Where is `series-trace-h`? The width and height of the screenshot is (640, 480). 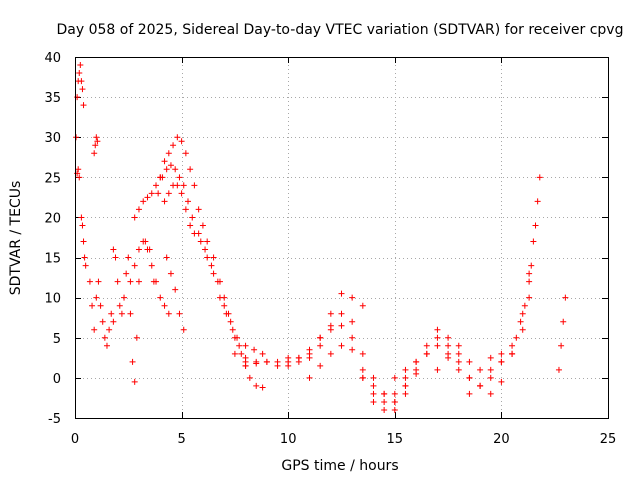
series-trace-h is located at coordinates (147, 197).